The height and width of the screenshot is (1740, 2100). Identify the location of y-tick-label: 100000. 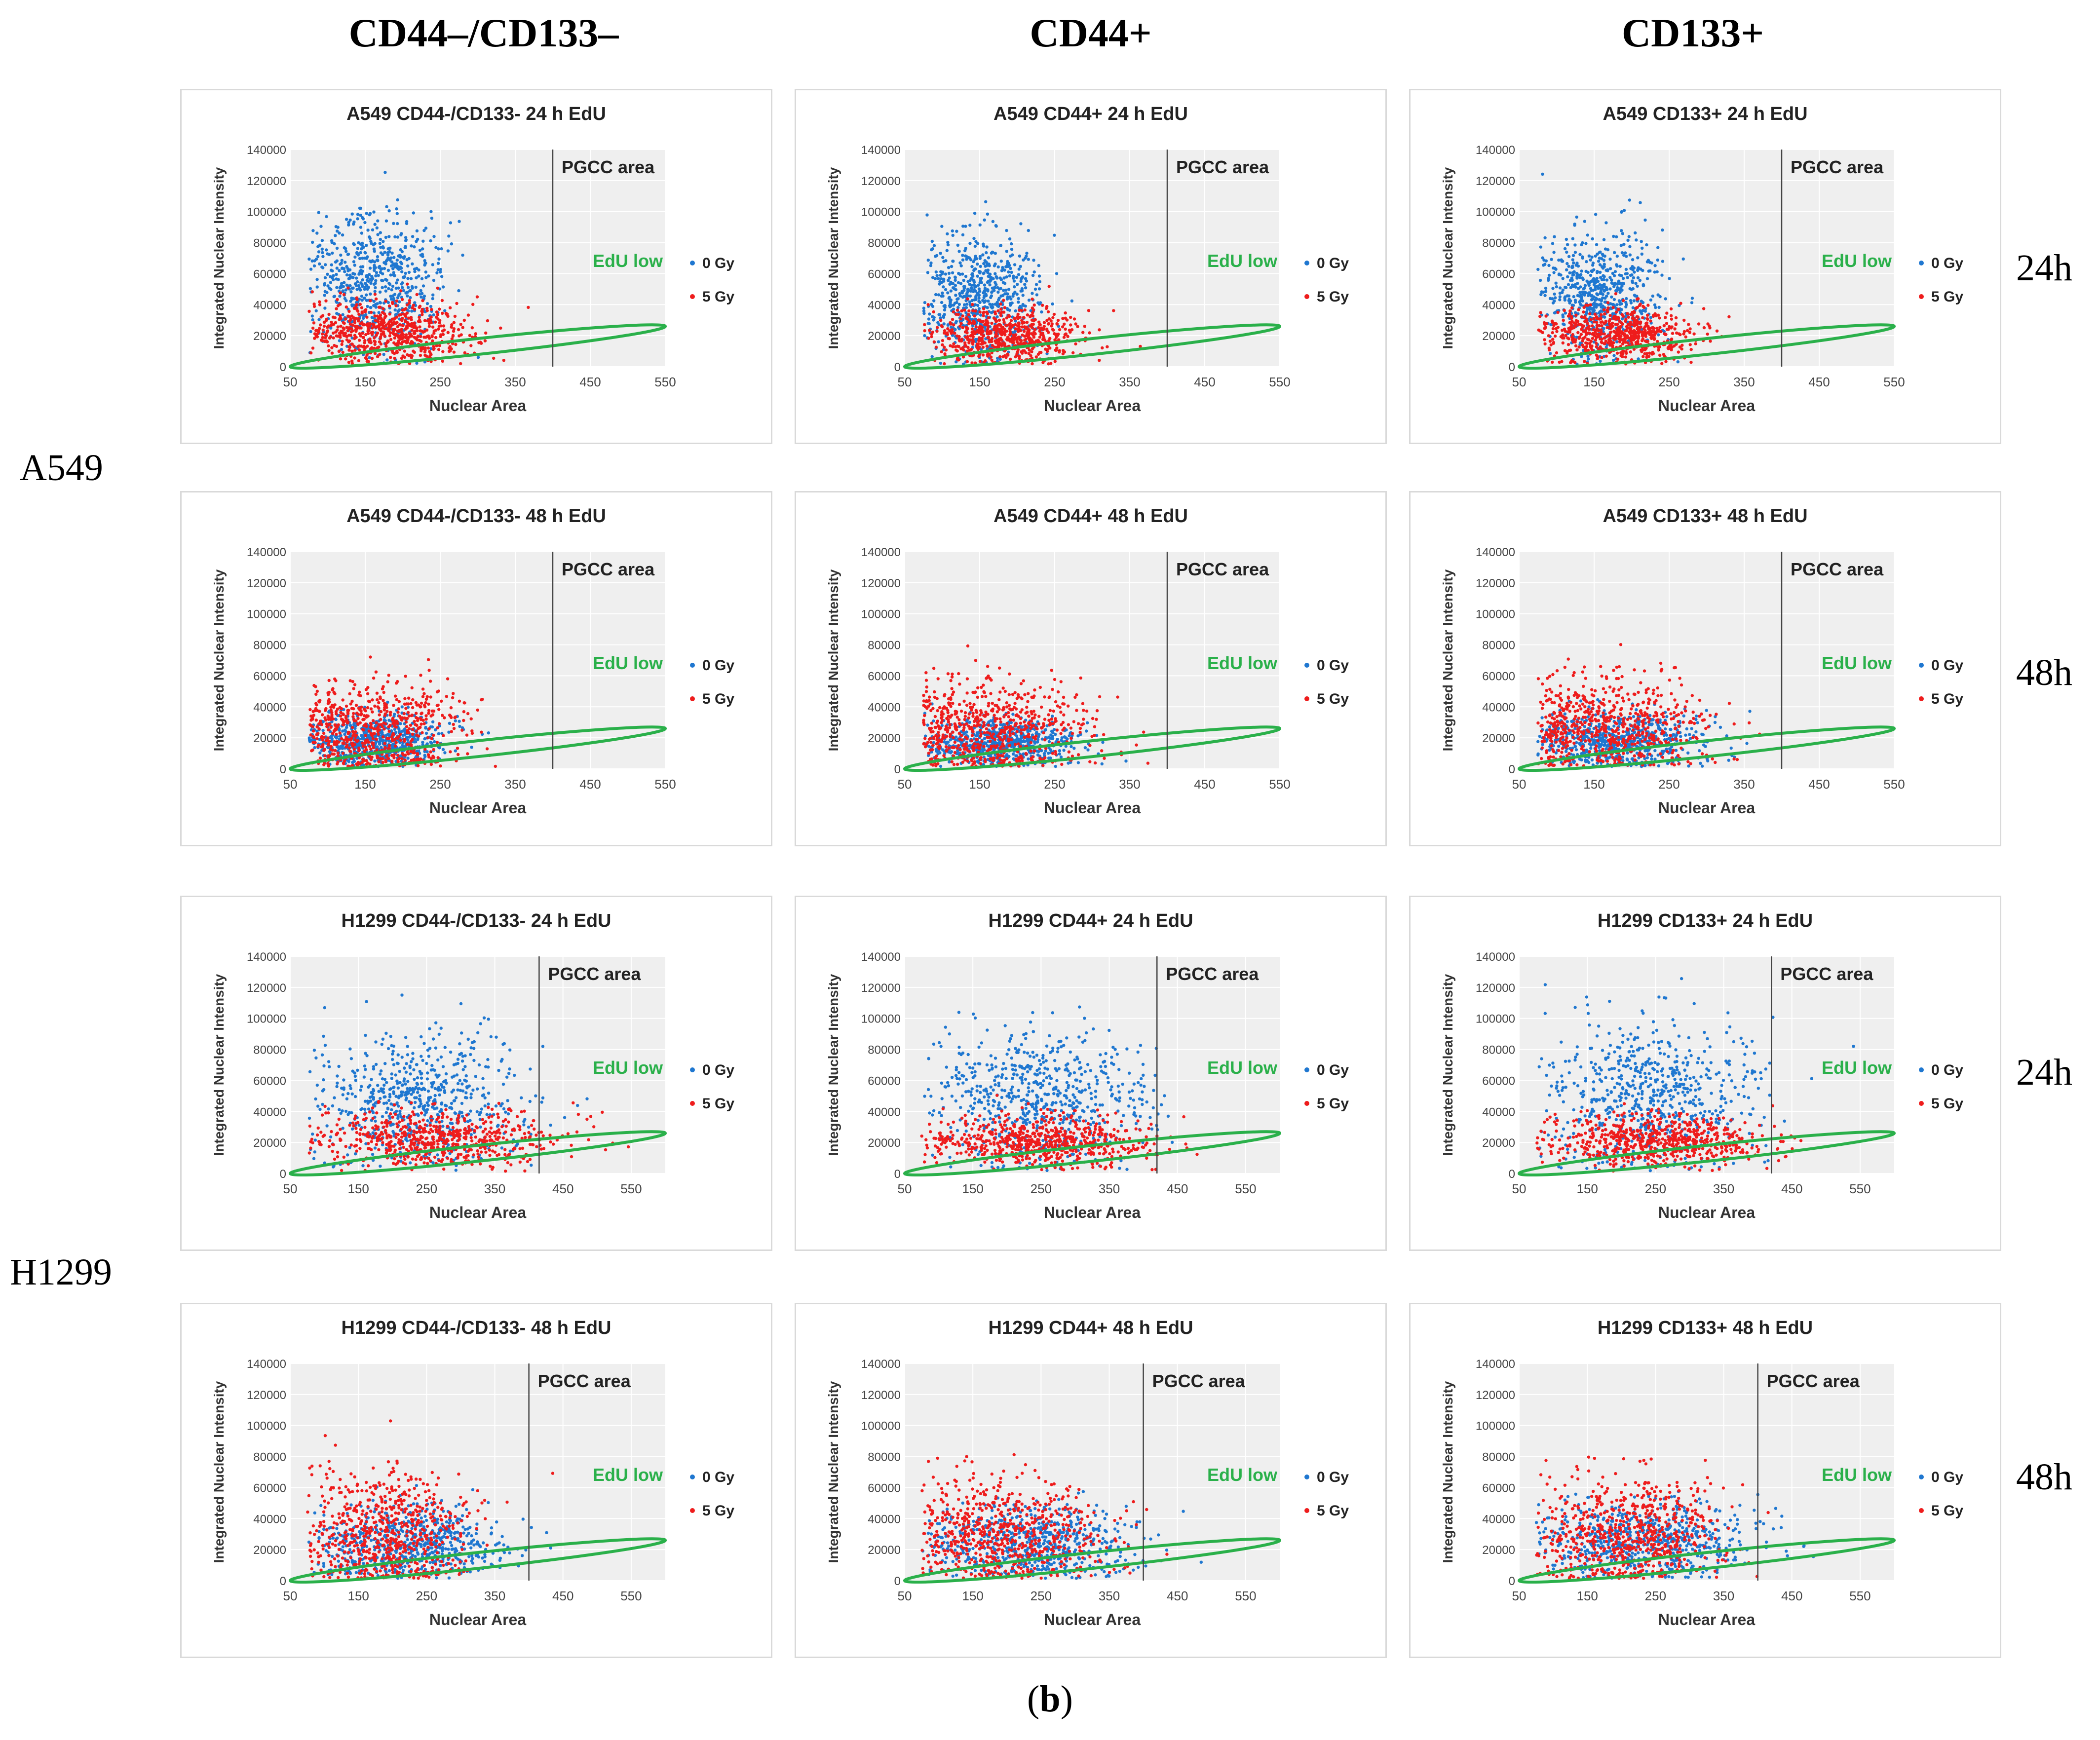
(266, 614).